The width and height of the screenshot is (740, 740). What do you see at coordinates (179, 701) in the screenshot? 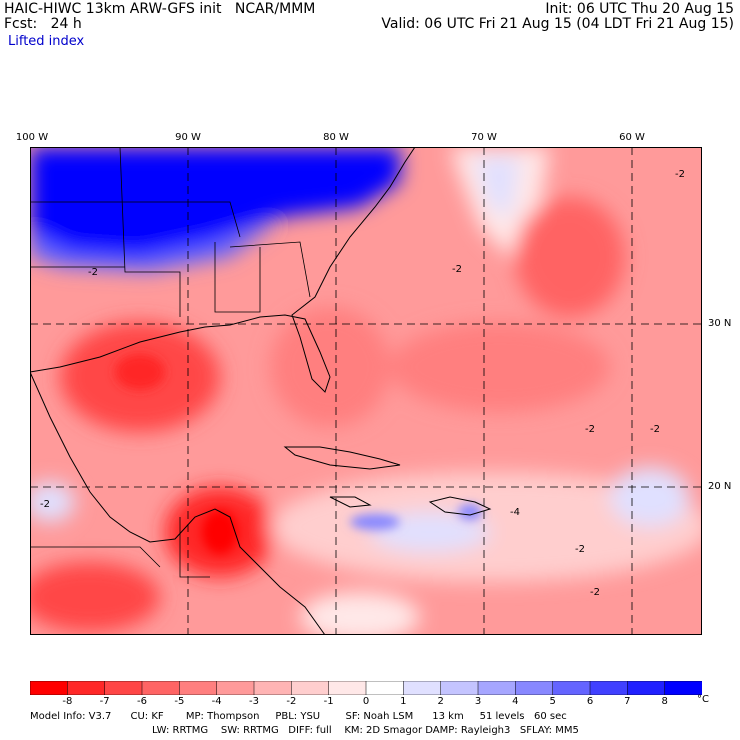
I see `colorbar-tick-label: -5` at bounding box center [179, 701].